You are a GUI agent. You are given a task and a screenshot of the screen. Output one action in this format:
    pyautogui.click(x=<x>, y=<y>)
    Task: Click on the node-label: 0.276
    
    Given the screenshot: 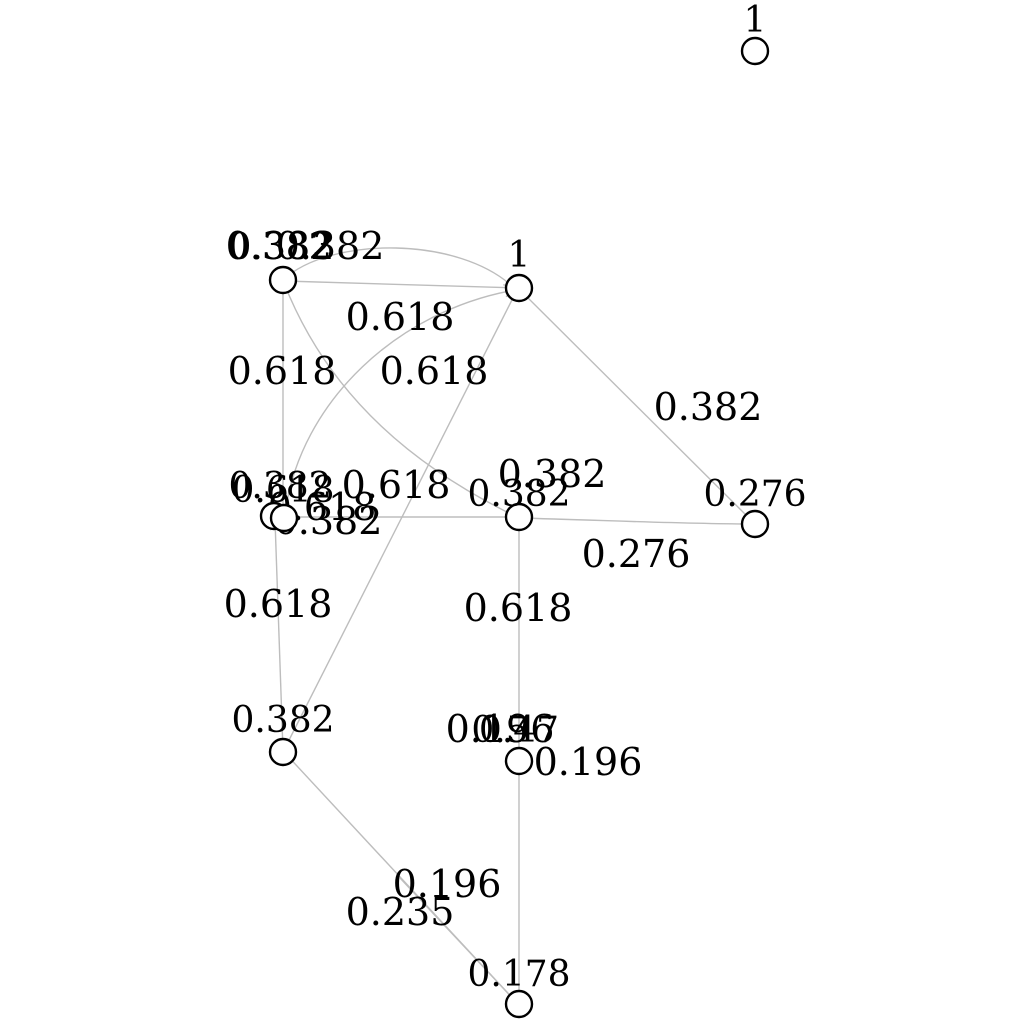 What is the action you would take?
    pyautogui.click(x=754, y=494)
    